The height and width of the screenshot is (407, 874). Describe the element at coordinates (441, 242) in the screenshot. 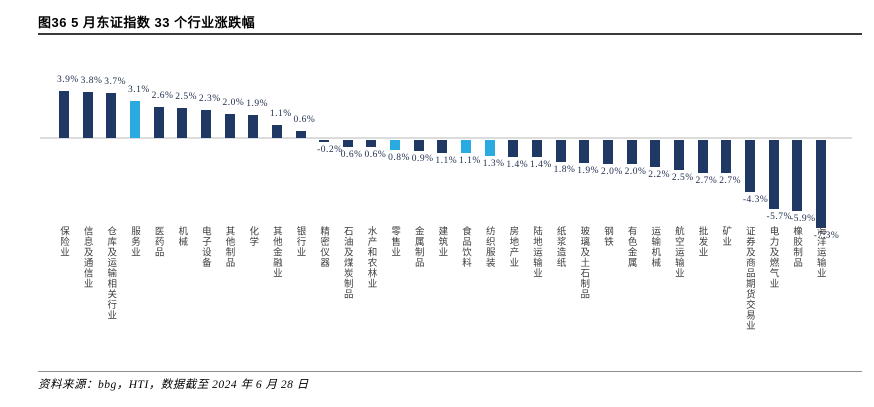

I see `category-label-16: 建筑业` at that location.